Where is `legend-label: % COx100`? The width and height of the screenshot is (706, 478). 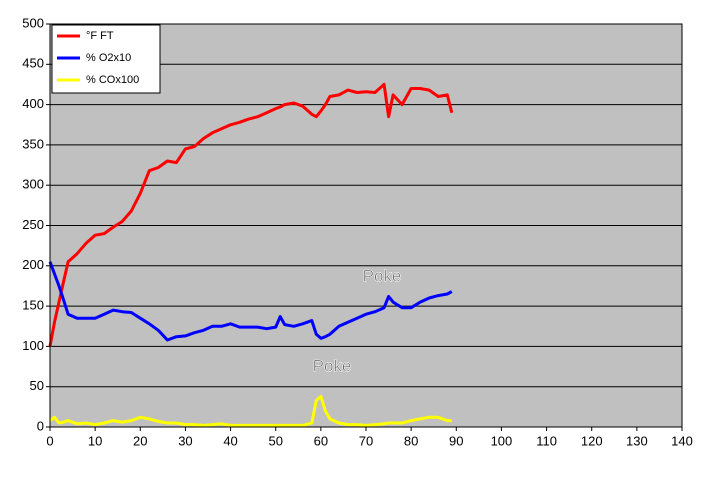 legend-label: % COx100 is located at coordinates (112, 80).